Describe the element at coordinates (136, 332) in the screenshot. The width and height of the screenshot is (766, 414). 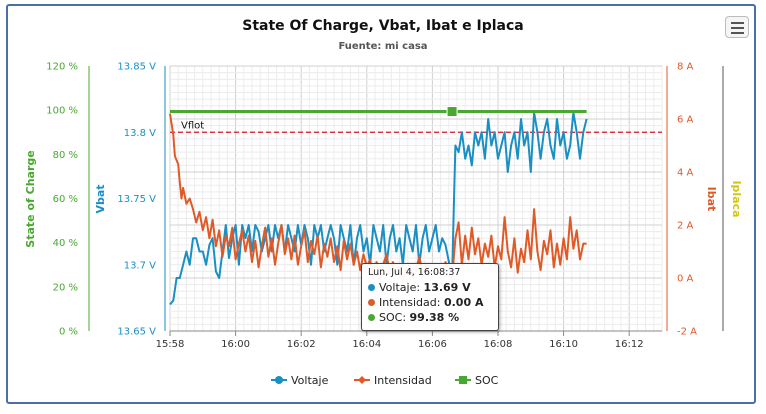
I see `vbat-tick-label: 13.65 V` at that location.